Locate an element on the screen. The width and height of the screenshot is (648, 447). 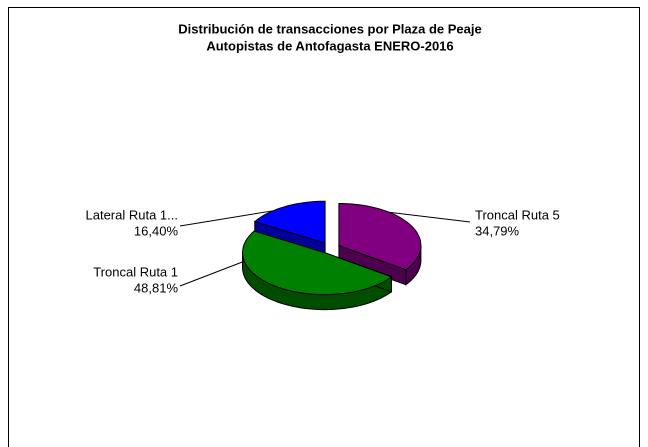
slice-value-label: 48,81% is located at coordinates (156, 287).